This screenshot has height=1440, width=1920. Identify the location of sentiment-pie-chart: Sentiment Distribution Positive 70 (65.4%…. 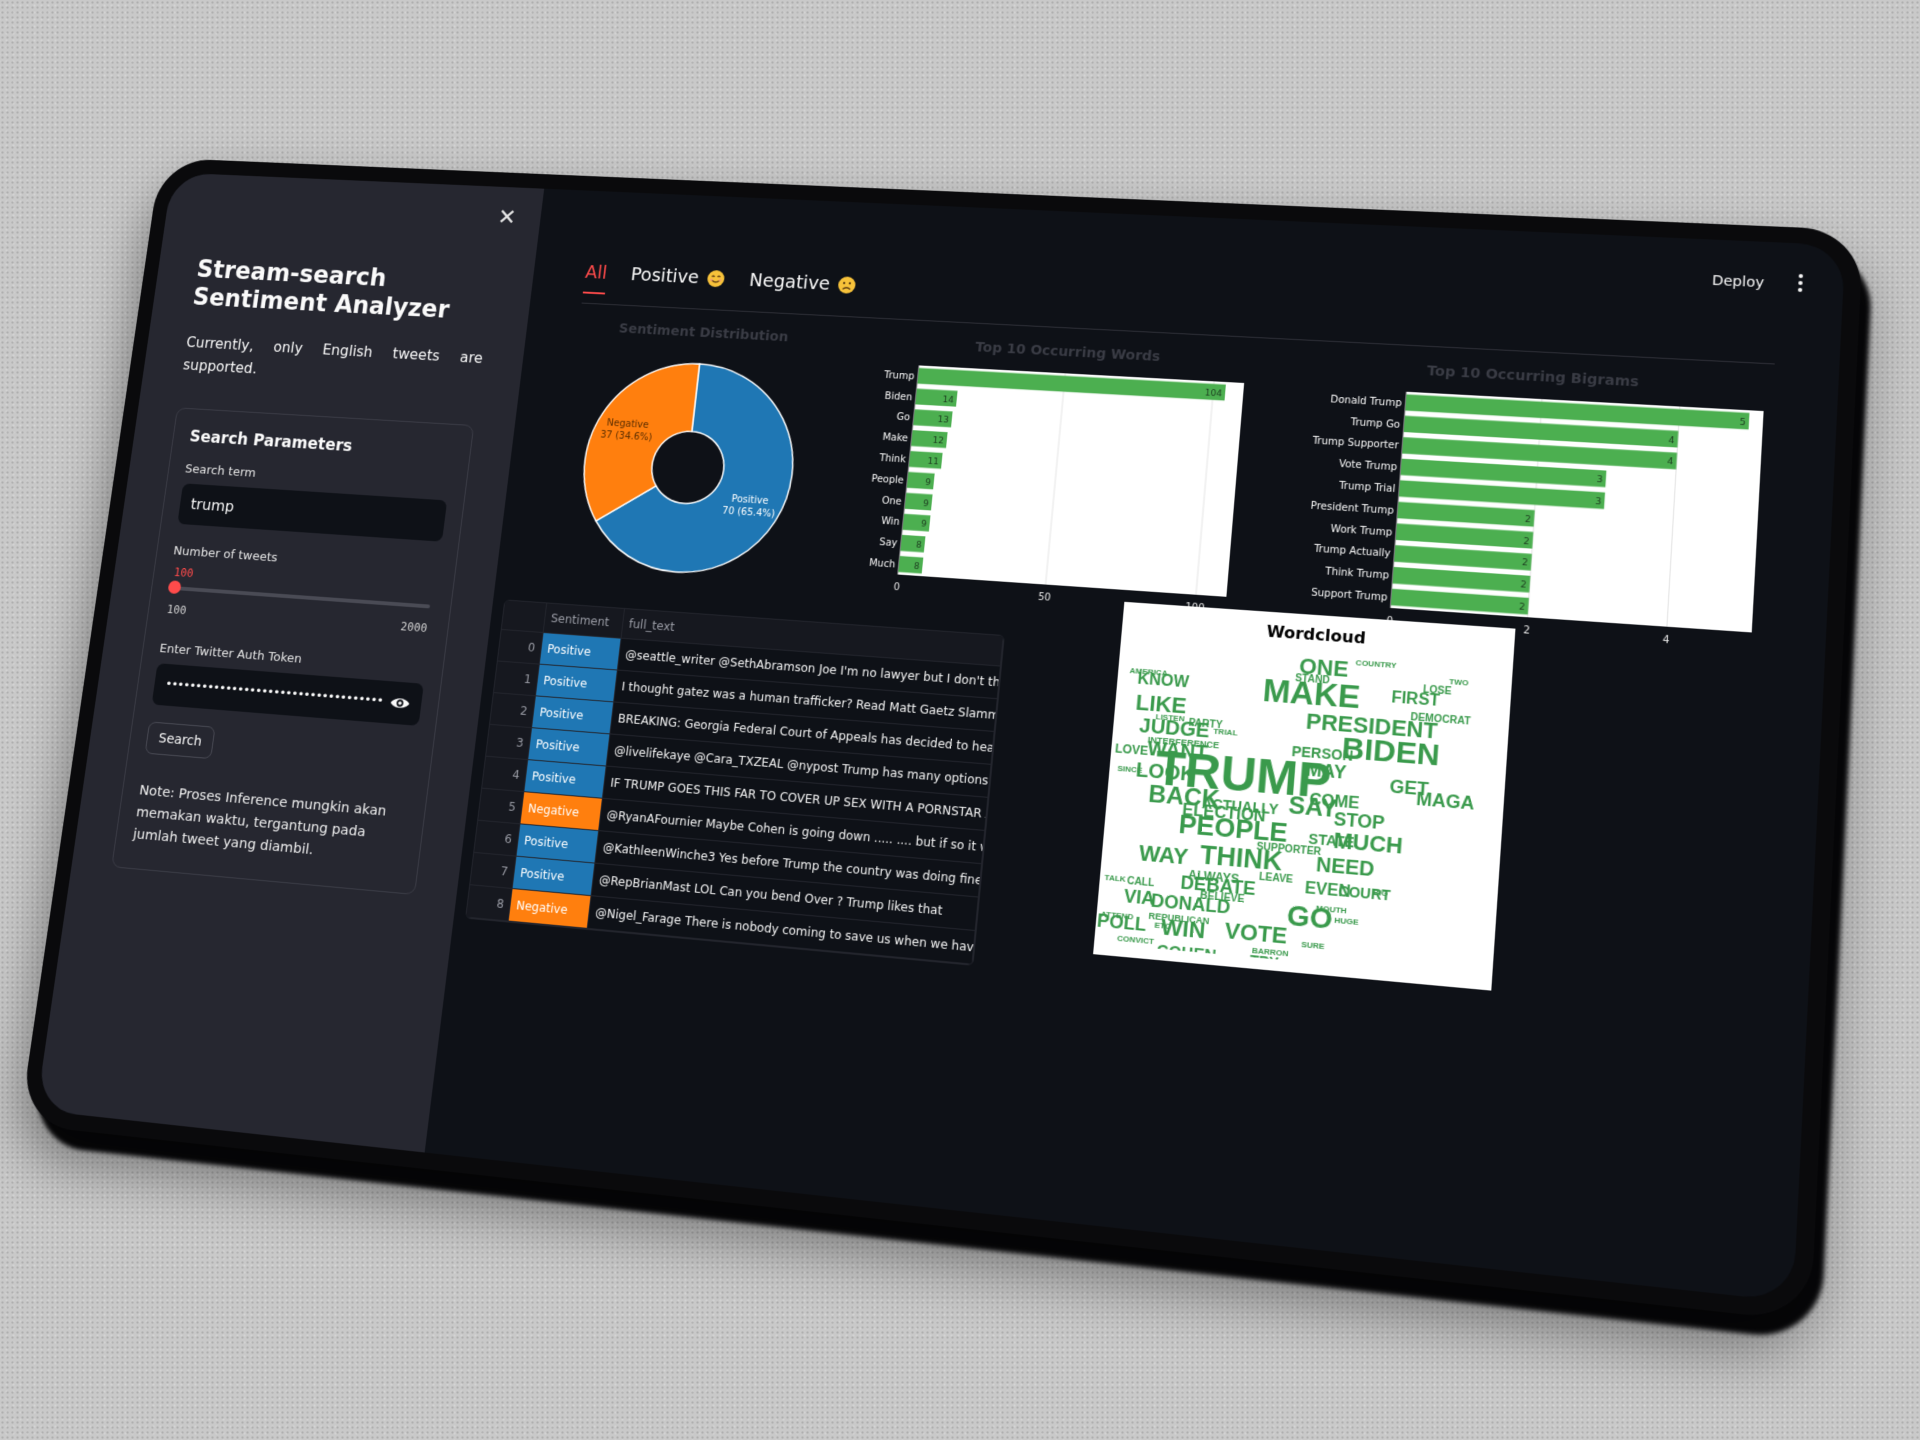
(689, 459).